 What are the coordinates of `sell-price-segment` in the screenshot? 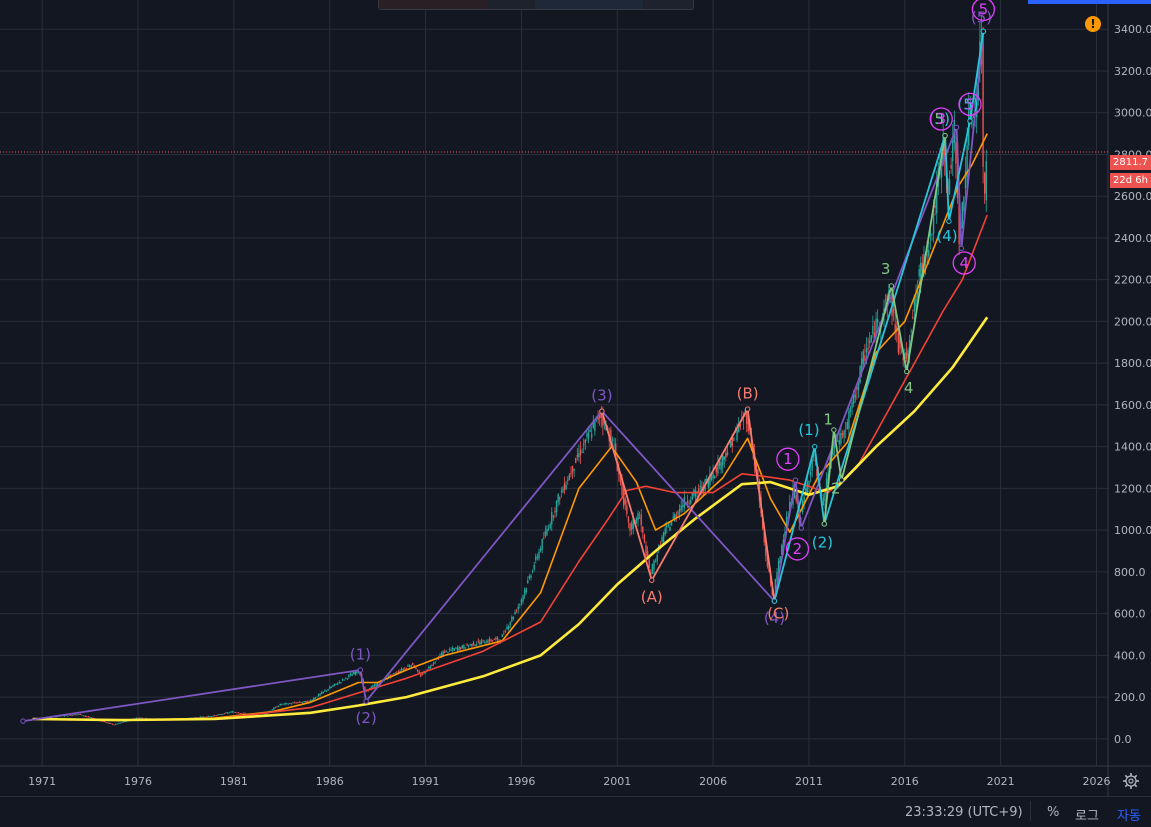 It's located at (433, 4).